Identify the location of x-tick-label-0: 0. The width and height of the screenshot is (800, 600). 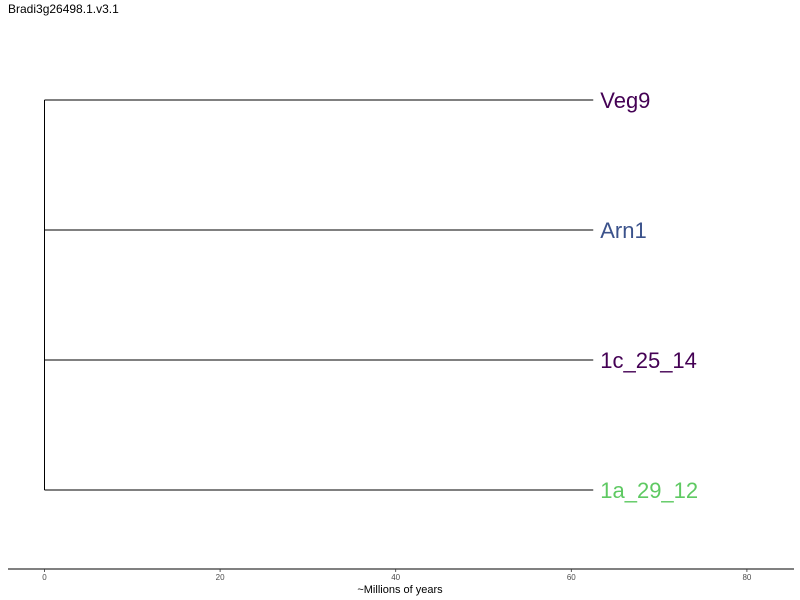
(44, 577).